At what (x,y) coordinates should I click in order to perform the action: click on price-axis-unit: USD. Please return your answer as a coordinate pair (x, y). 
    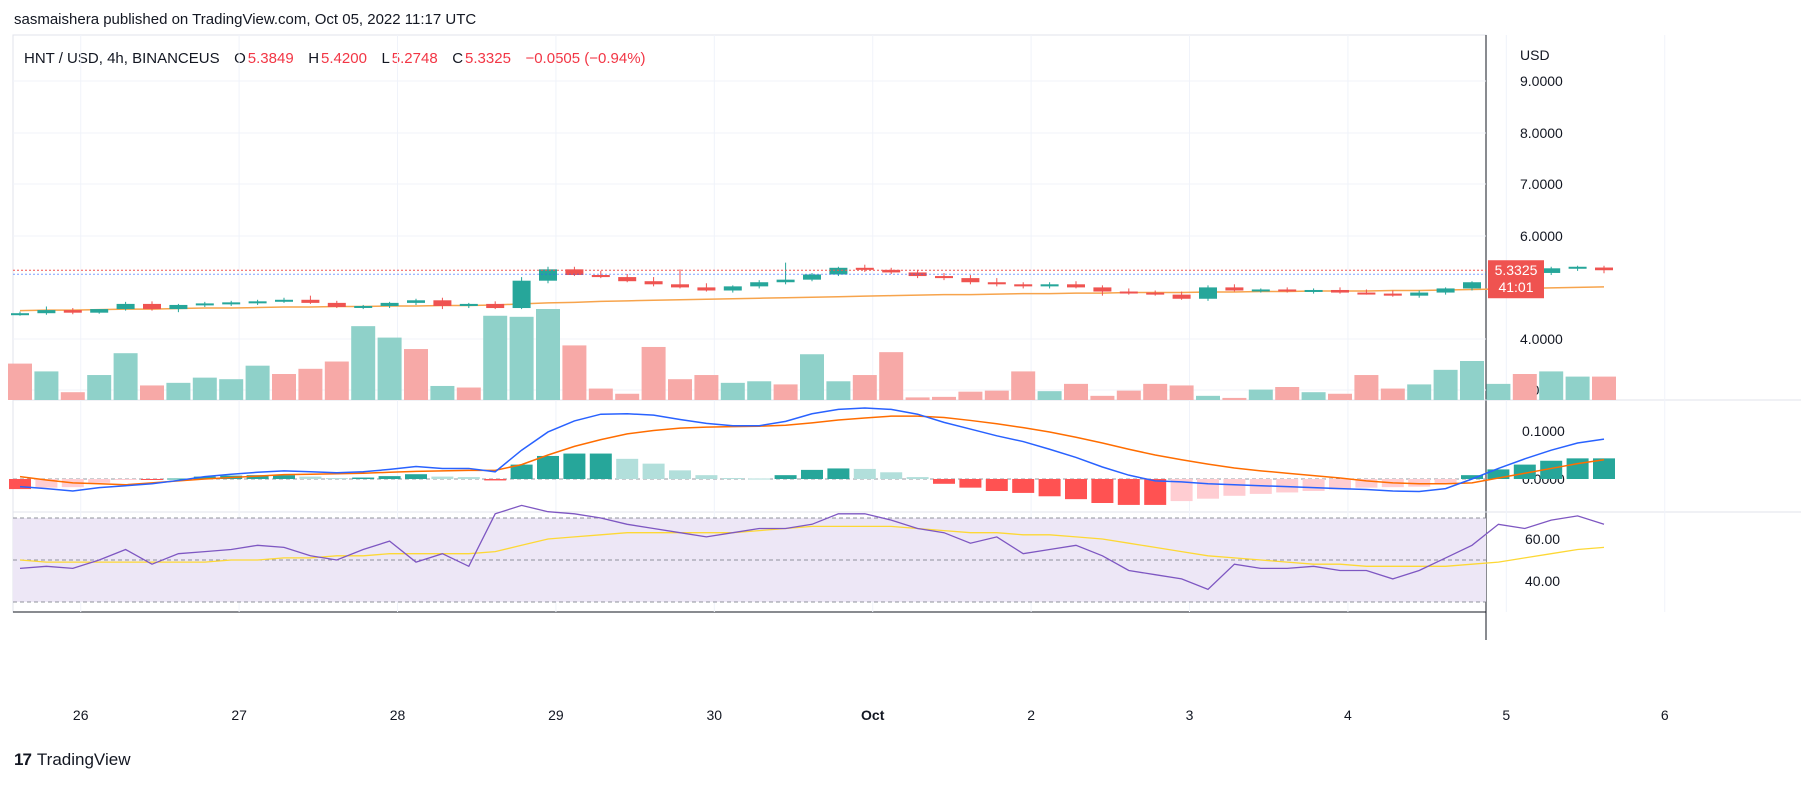
    Looking at the image, I should click on (1535, 55).